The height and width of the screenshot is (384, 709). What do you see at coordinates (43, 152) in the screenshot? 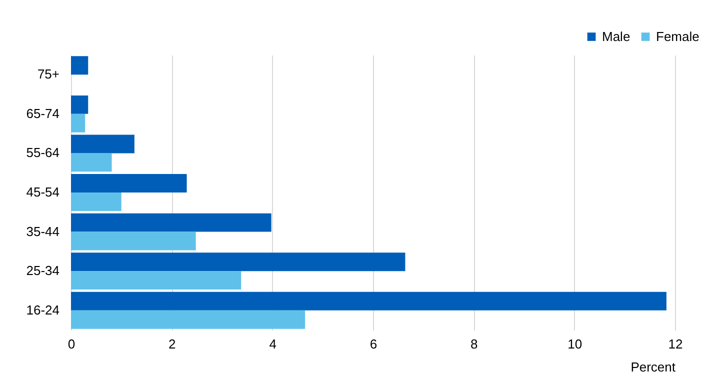
I see `y-tick-label: 55-64` at bounding box center [43, 152].